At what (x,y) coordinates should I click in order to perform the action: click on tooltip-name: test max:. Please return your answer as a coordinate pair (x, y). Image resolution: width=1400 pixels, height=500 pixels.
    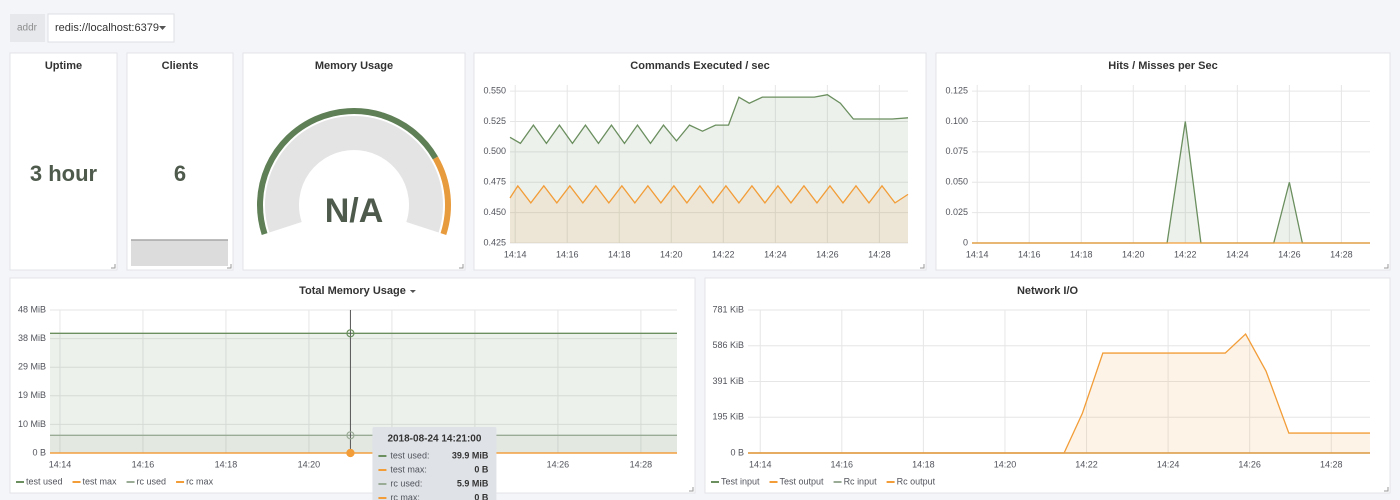
    Looking at the image, I should click on (408, 469).